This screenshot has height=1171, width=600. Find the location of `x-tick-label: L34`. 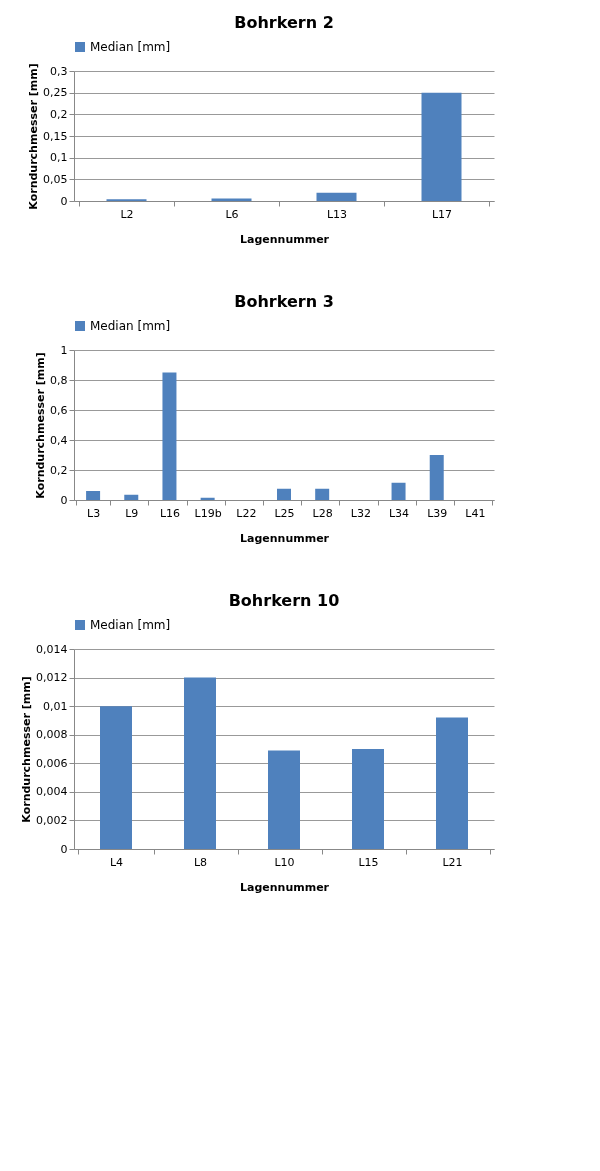

x-tick-label: L34 is located at coordinates (399, 513).